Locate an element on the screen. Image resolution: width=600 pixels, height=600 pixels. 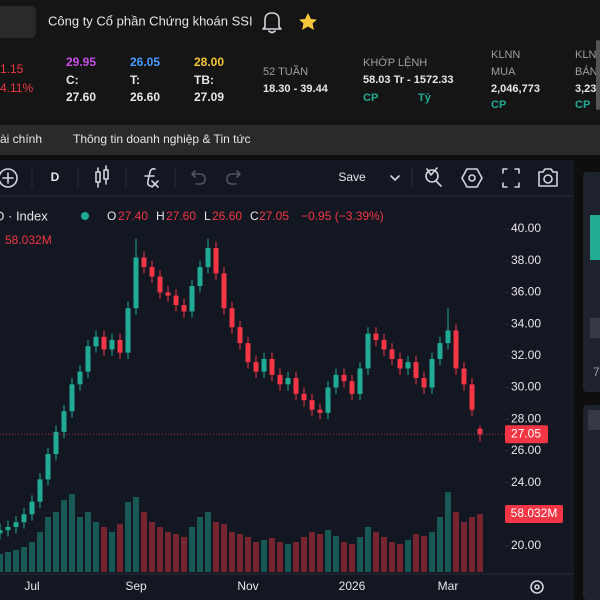
scrollbar is located at coordinates (598, 75).